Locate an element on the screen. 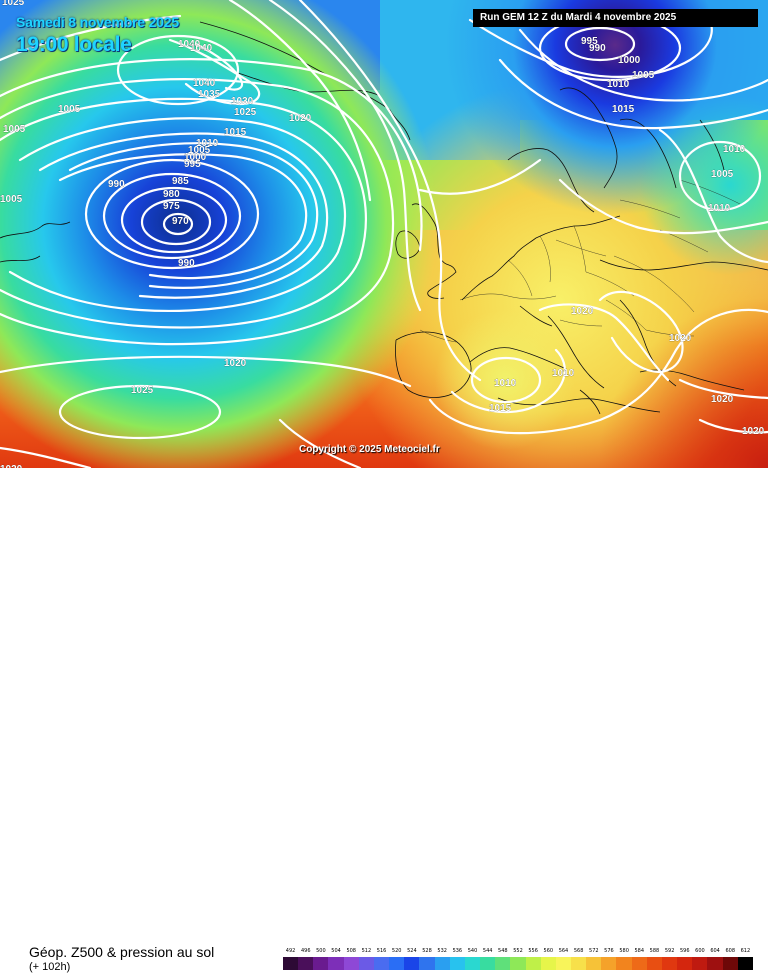  color-scale-label: 528 is located at coordinates (427, 951).